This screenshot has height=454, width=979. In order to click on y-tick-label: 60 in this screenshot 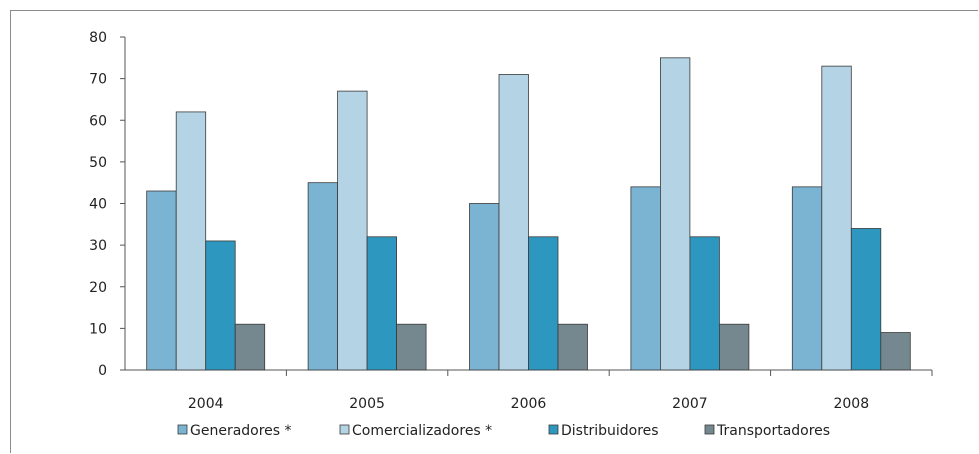, I will do `click(98, 121)`.